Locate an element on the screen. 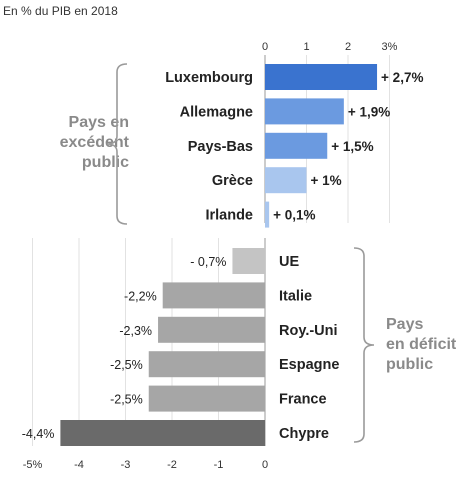 Image resolution: width=467 pixels, height=502 pixels. bar-ue is located at coordinates (248, 261).